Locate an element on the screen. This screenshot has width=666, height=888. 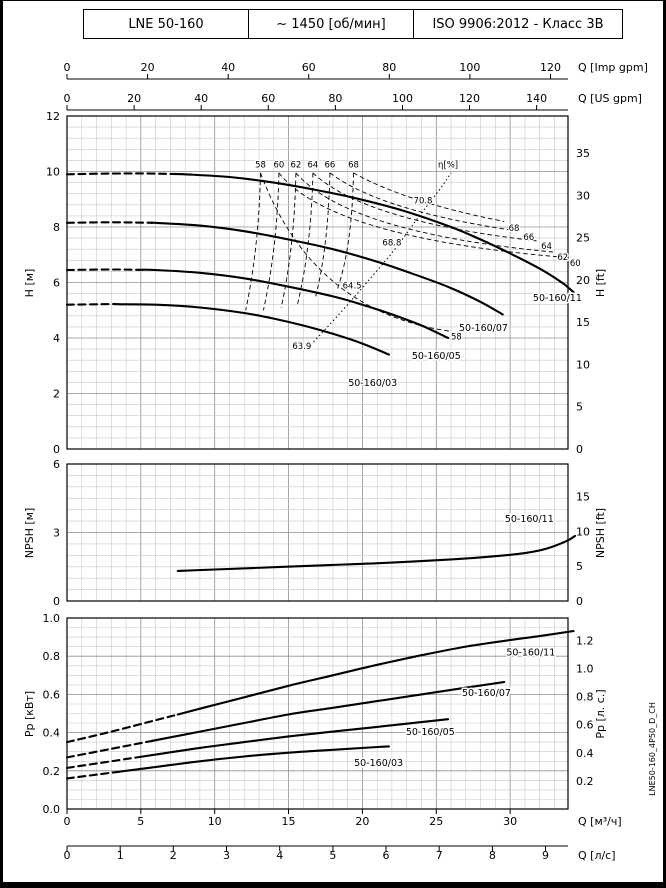
axis-tick-label: 7 is located at coordinates (439, 855).